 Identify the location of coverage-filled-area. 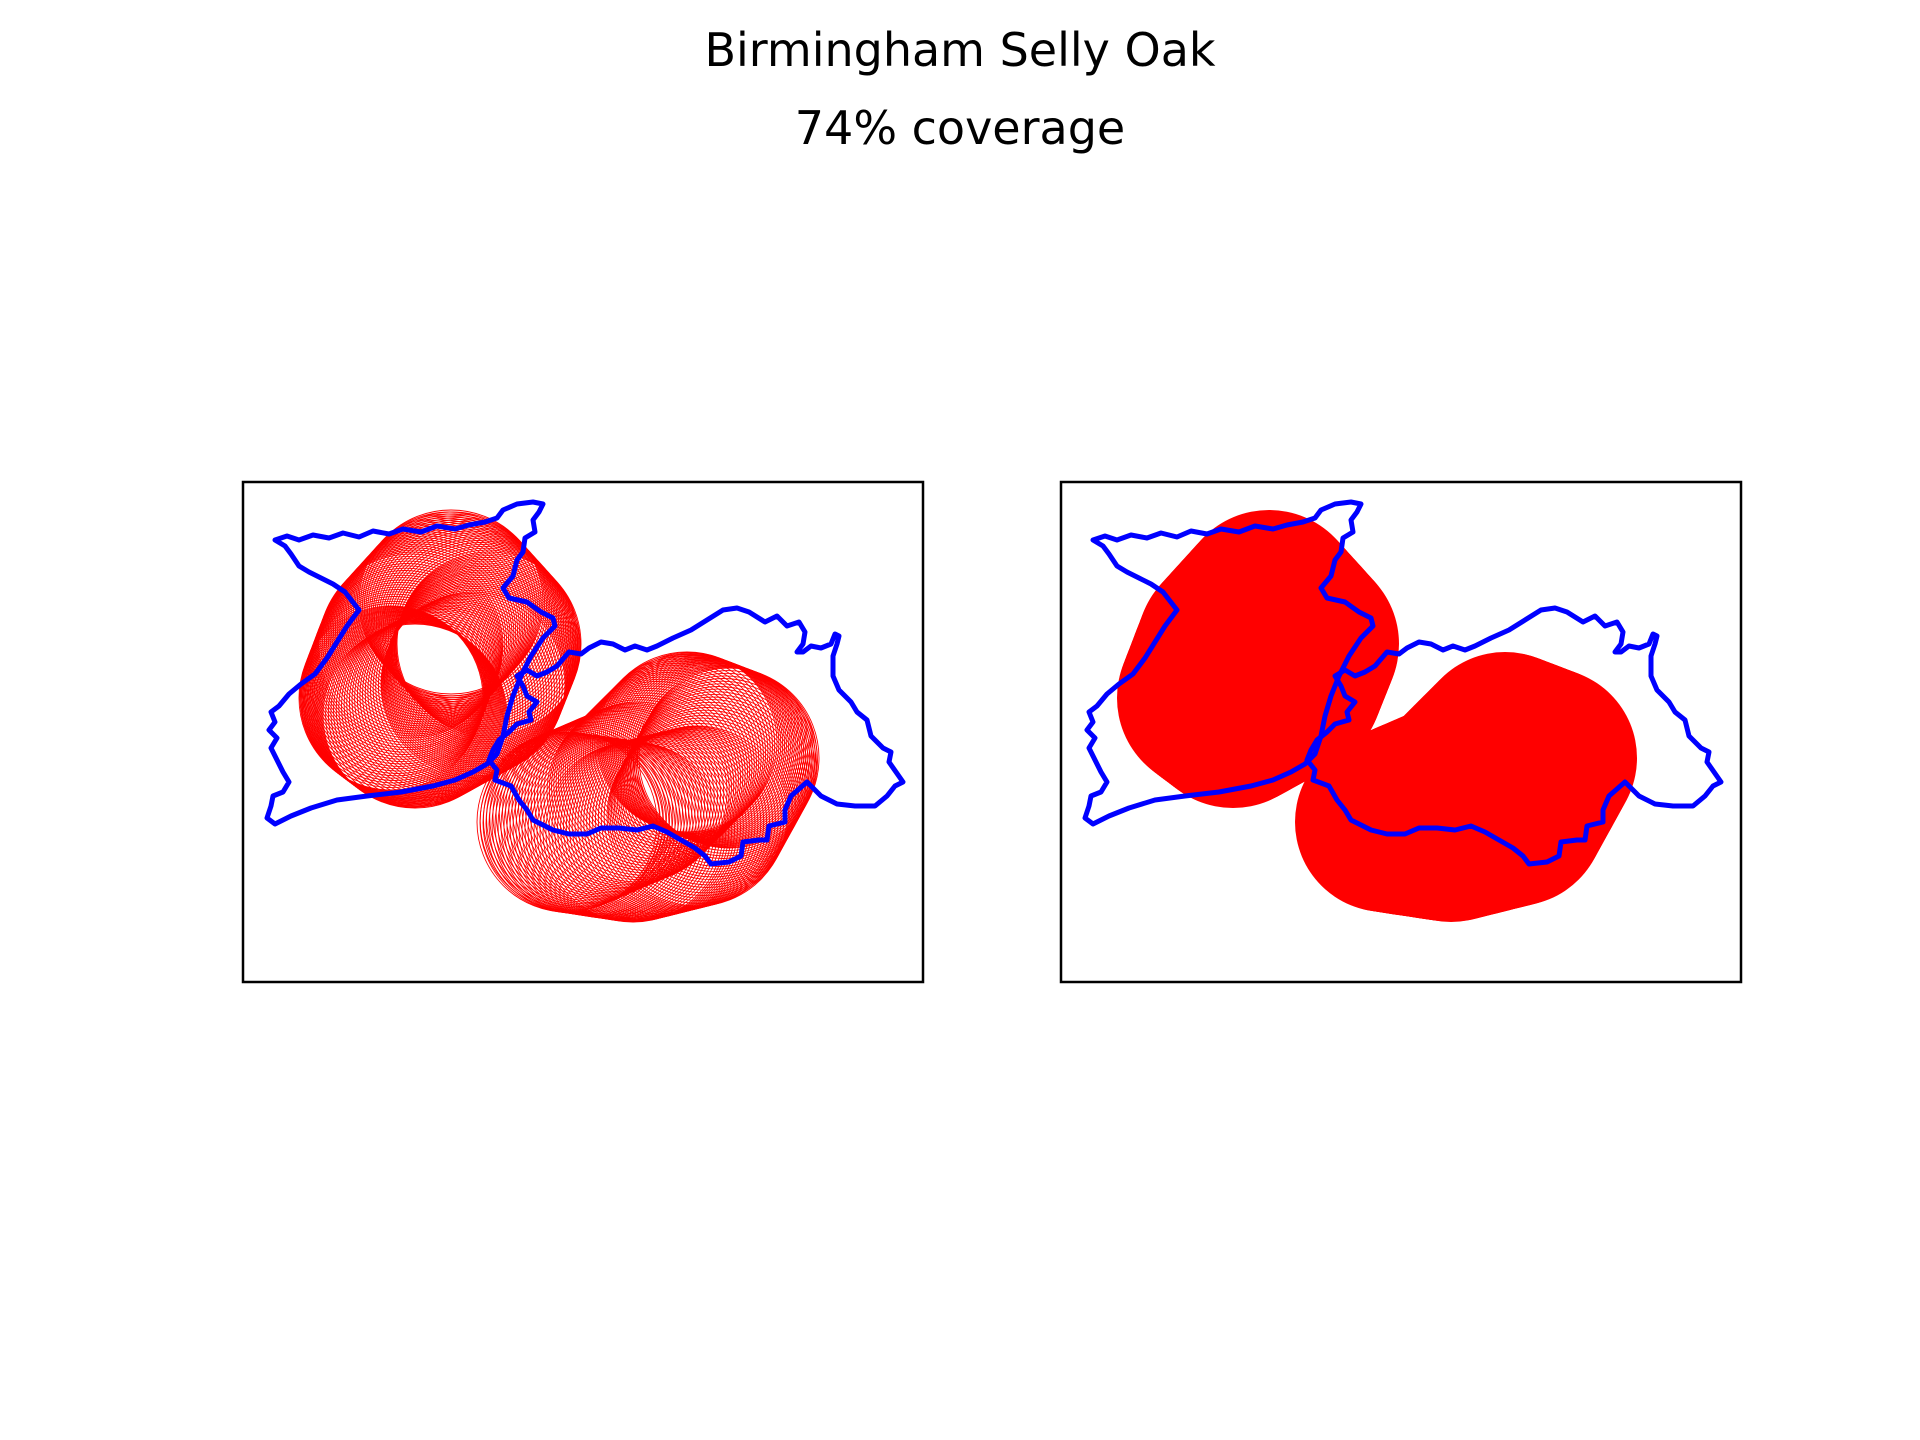
(1377, 716).